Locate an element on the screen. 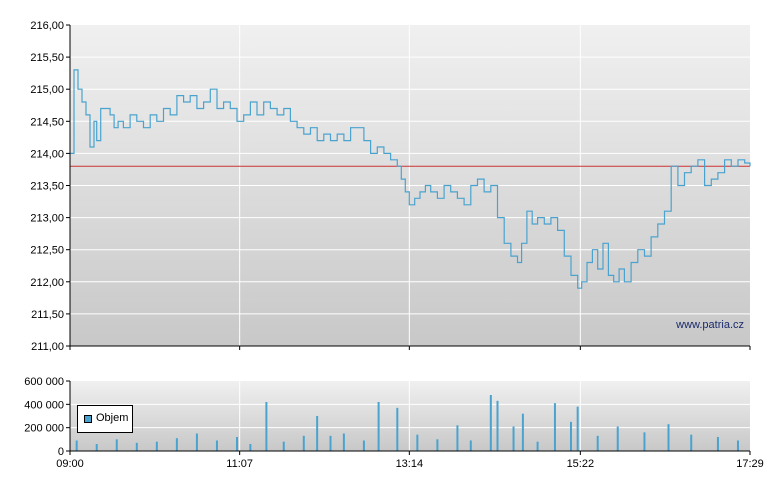  x-tick-label: 17:29 is located at coordinates (750, 464).